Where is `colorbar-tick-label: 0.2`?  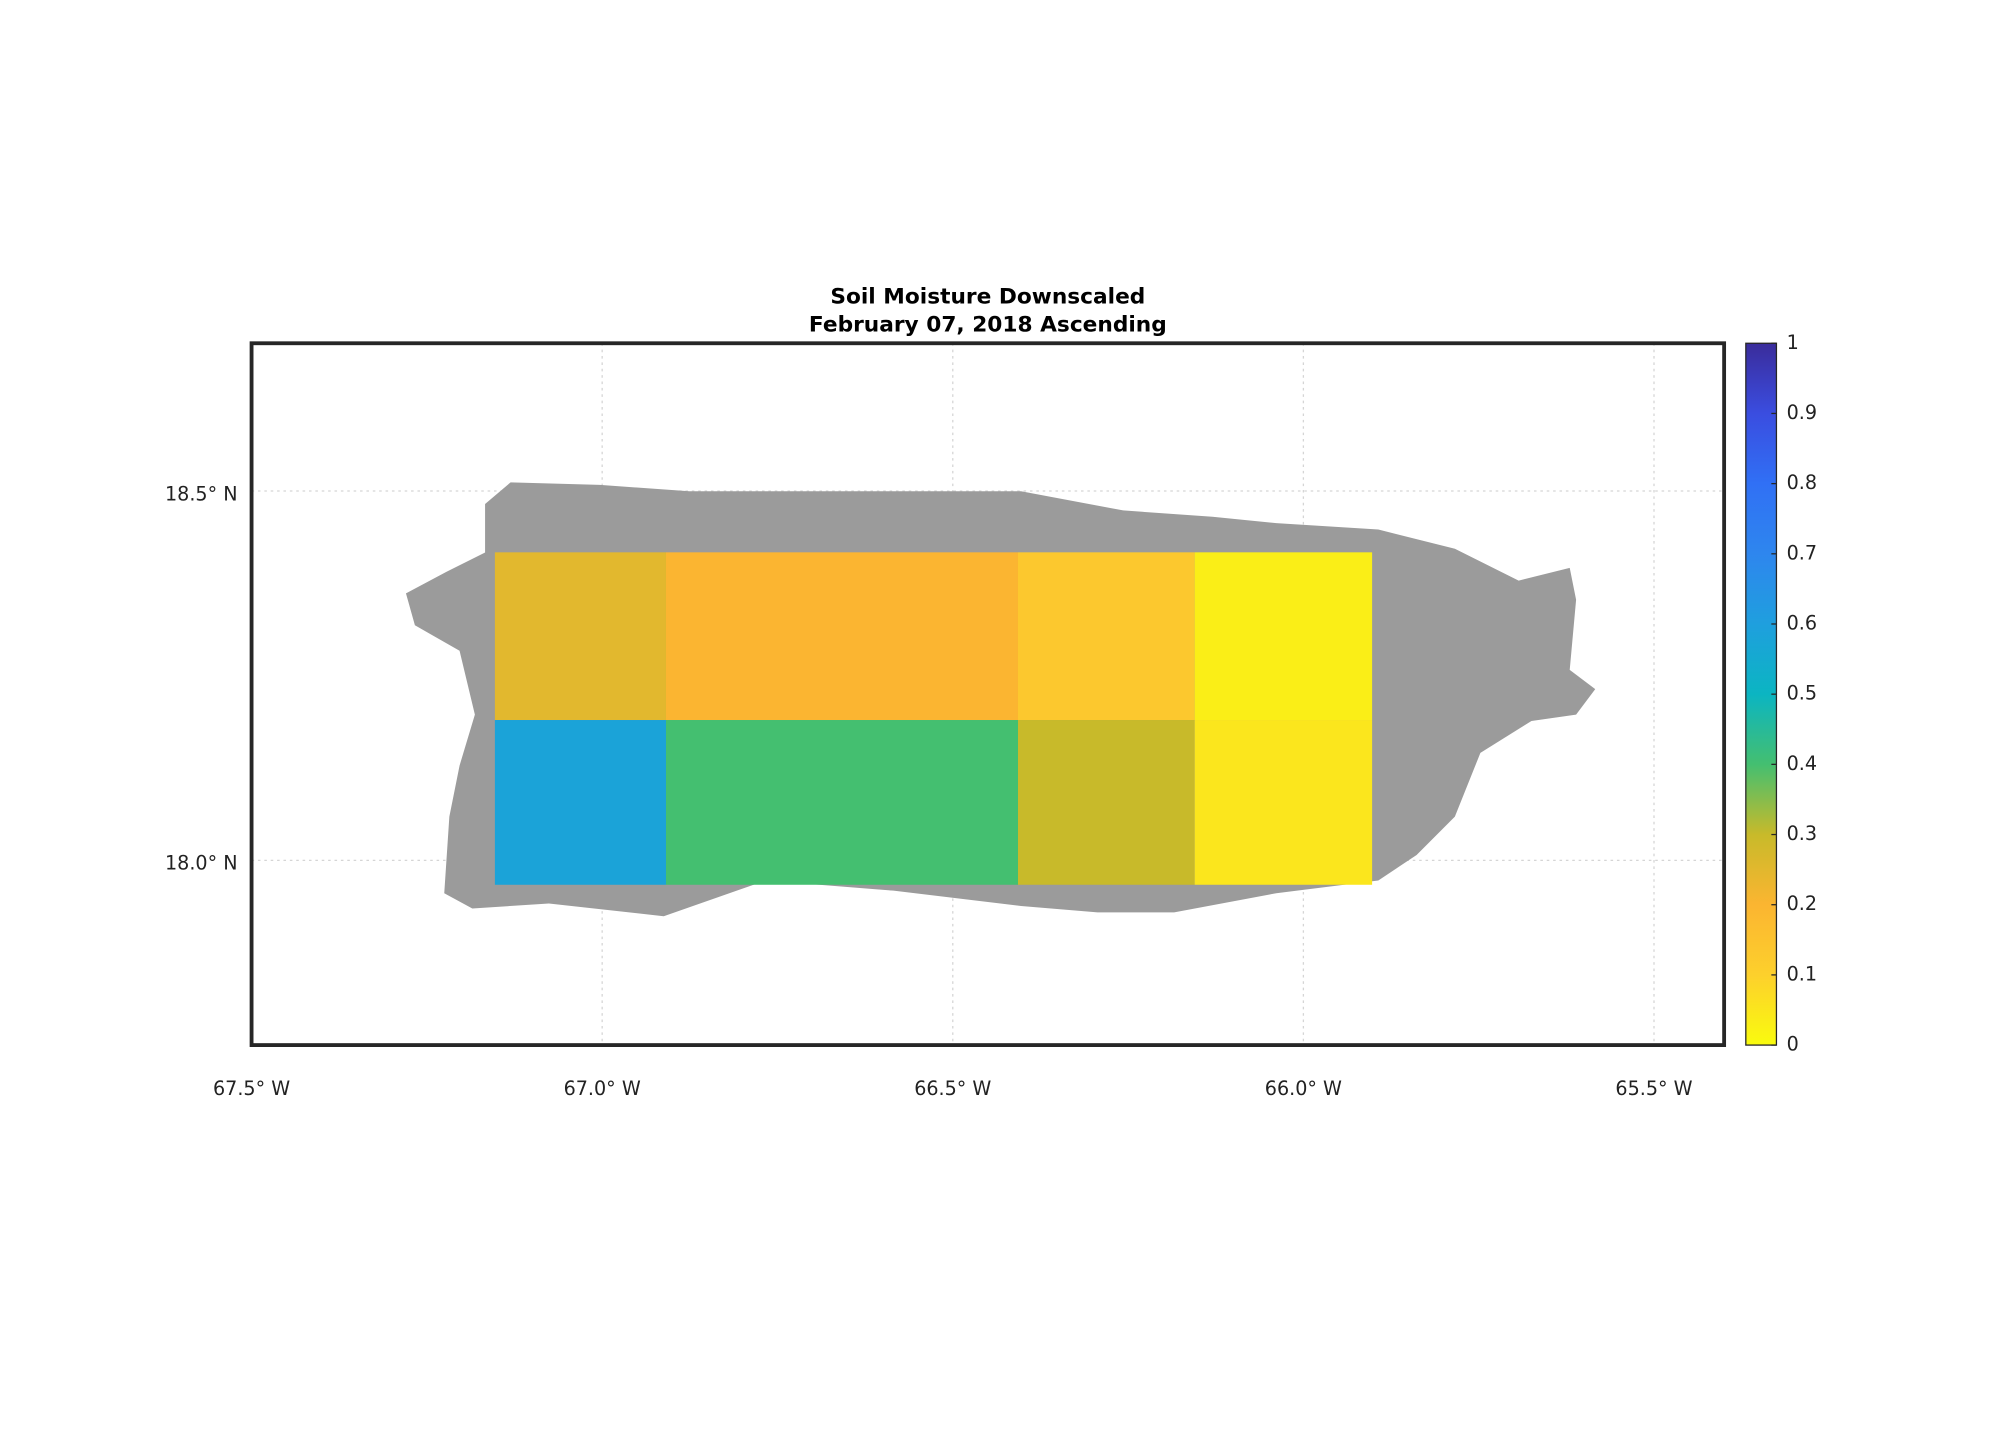
colorbar-tick-label: 0.2 is located at coordinates (1802, 903).